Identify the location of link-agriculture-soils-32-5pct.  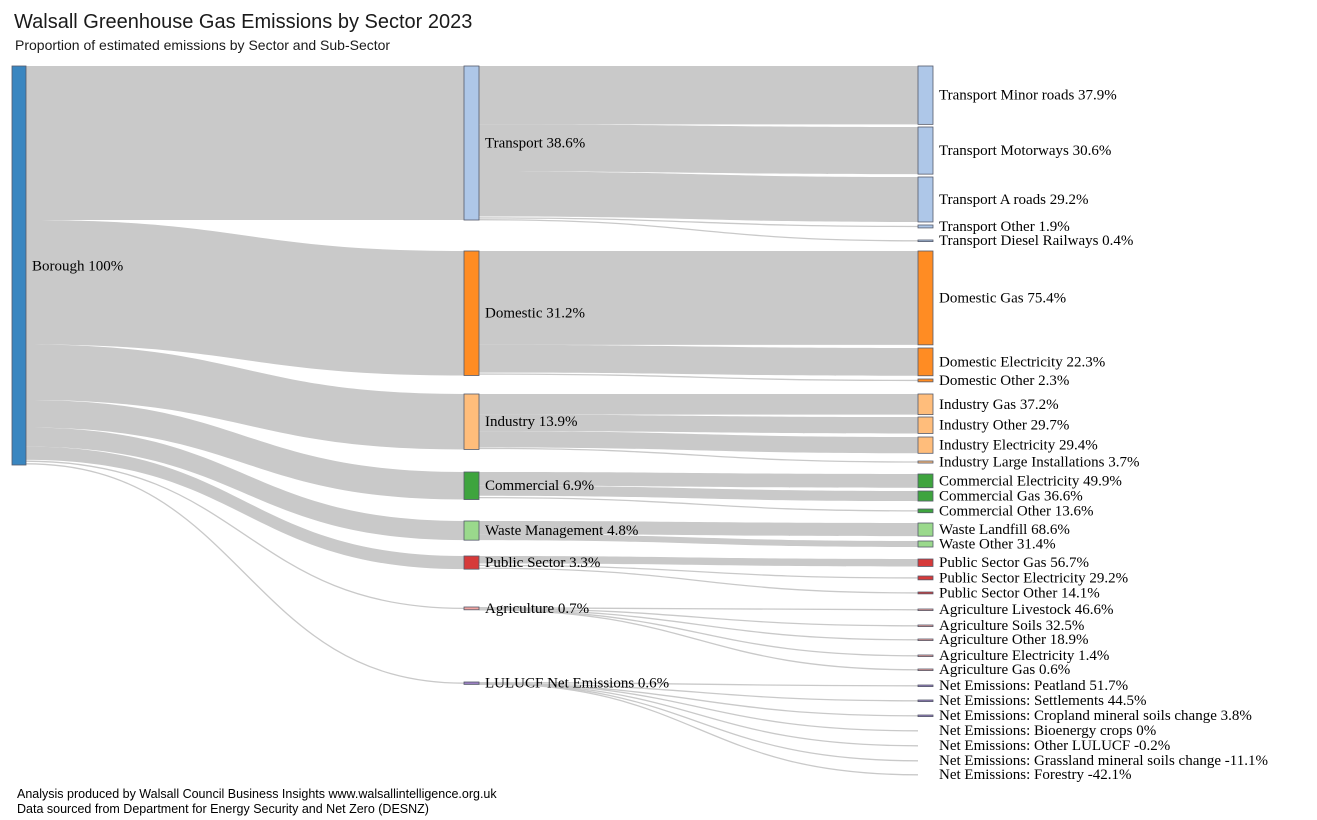
(698, 617).